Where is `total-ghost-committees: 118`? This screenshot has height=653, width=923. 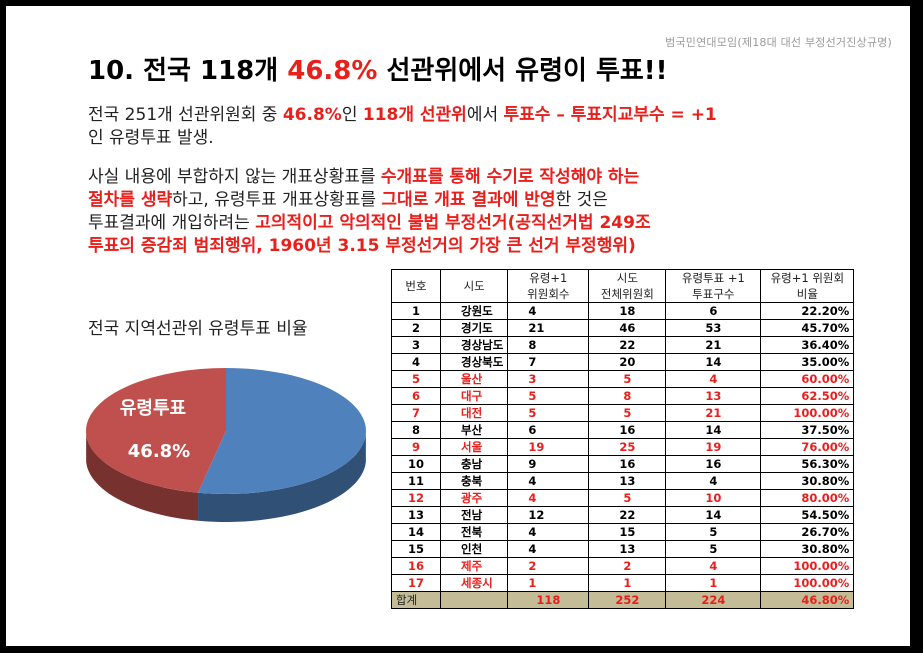
total-ghost-committees: 118 is located at coordinates (548, 600).